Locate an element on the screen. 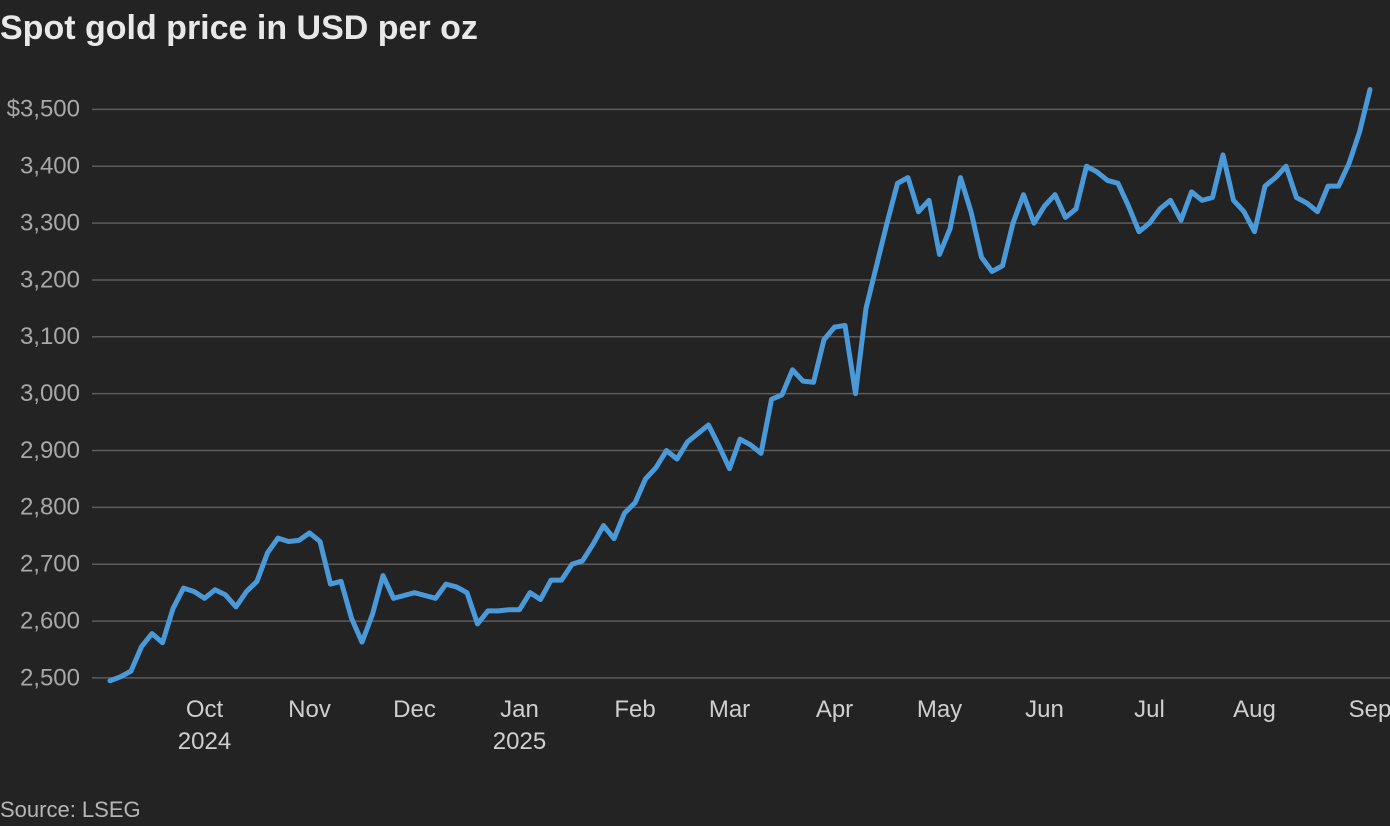 This screenshot has height=826, width=1390. source-note: Source: LSEG is located at coordinates (70, 809).